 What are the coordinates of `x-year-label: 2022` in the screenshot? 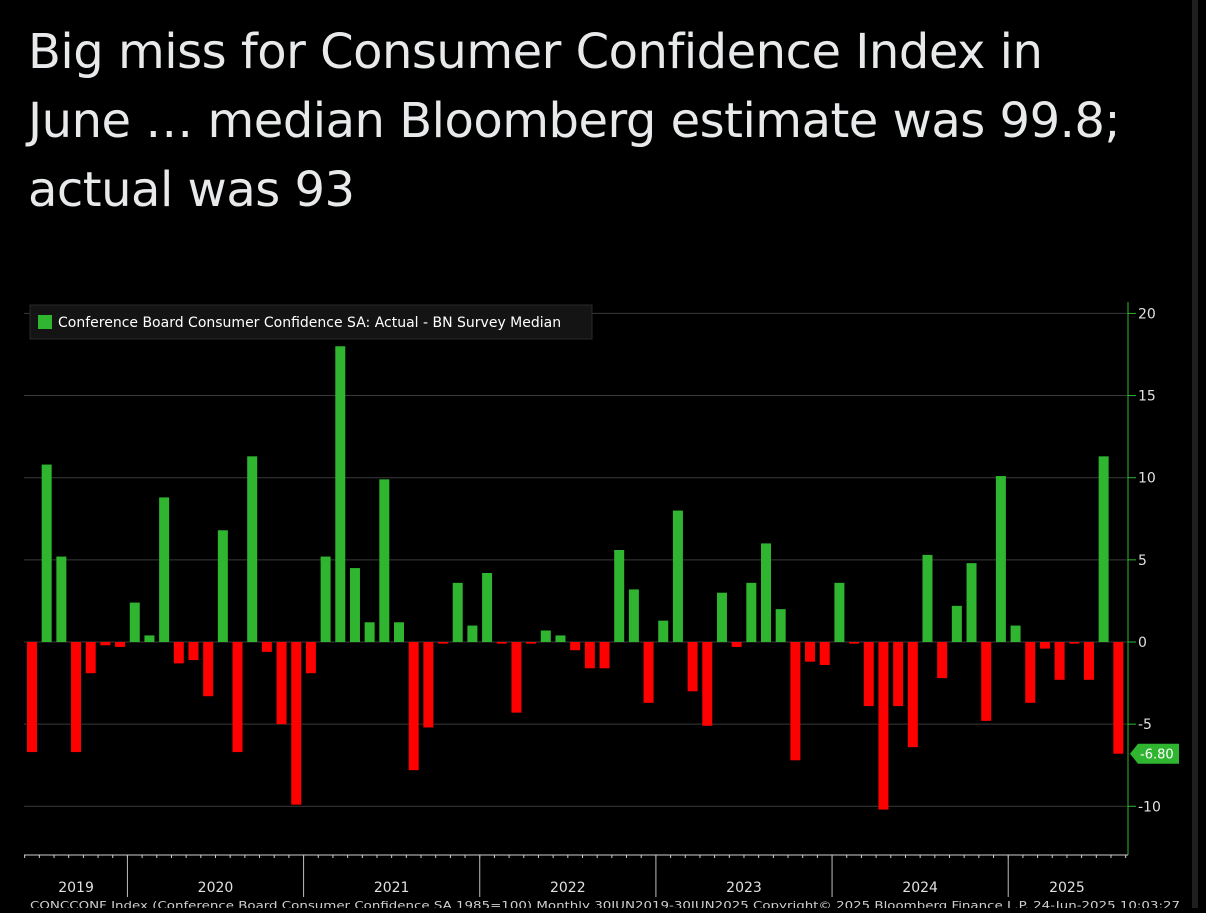 It's located at (568, 888).